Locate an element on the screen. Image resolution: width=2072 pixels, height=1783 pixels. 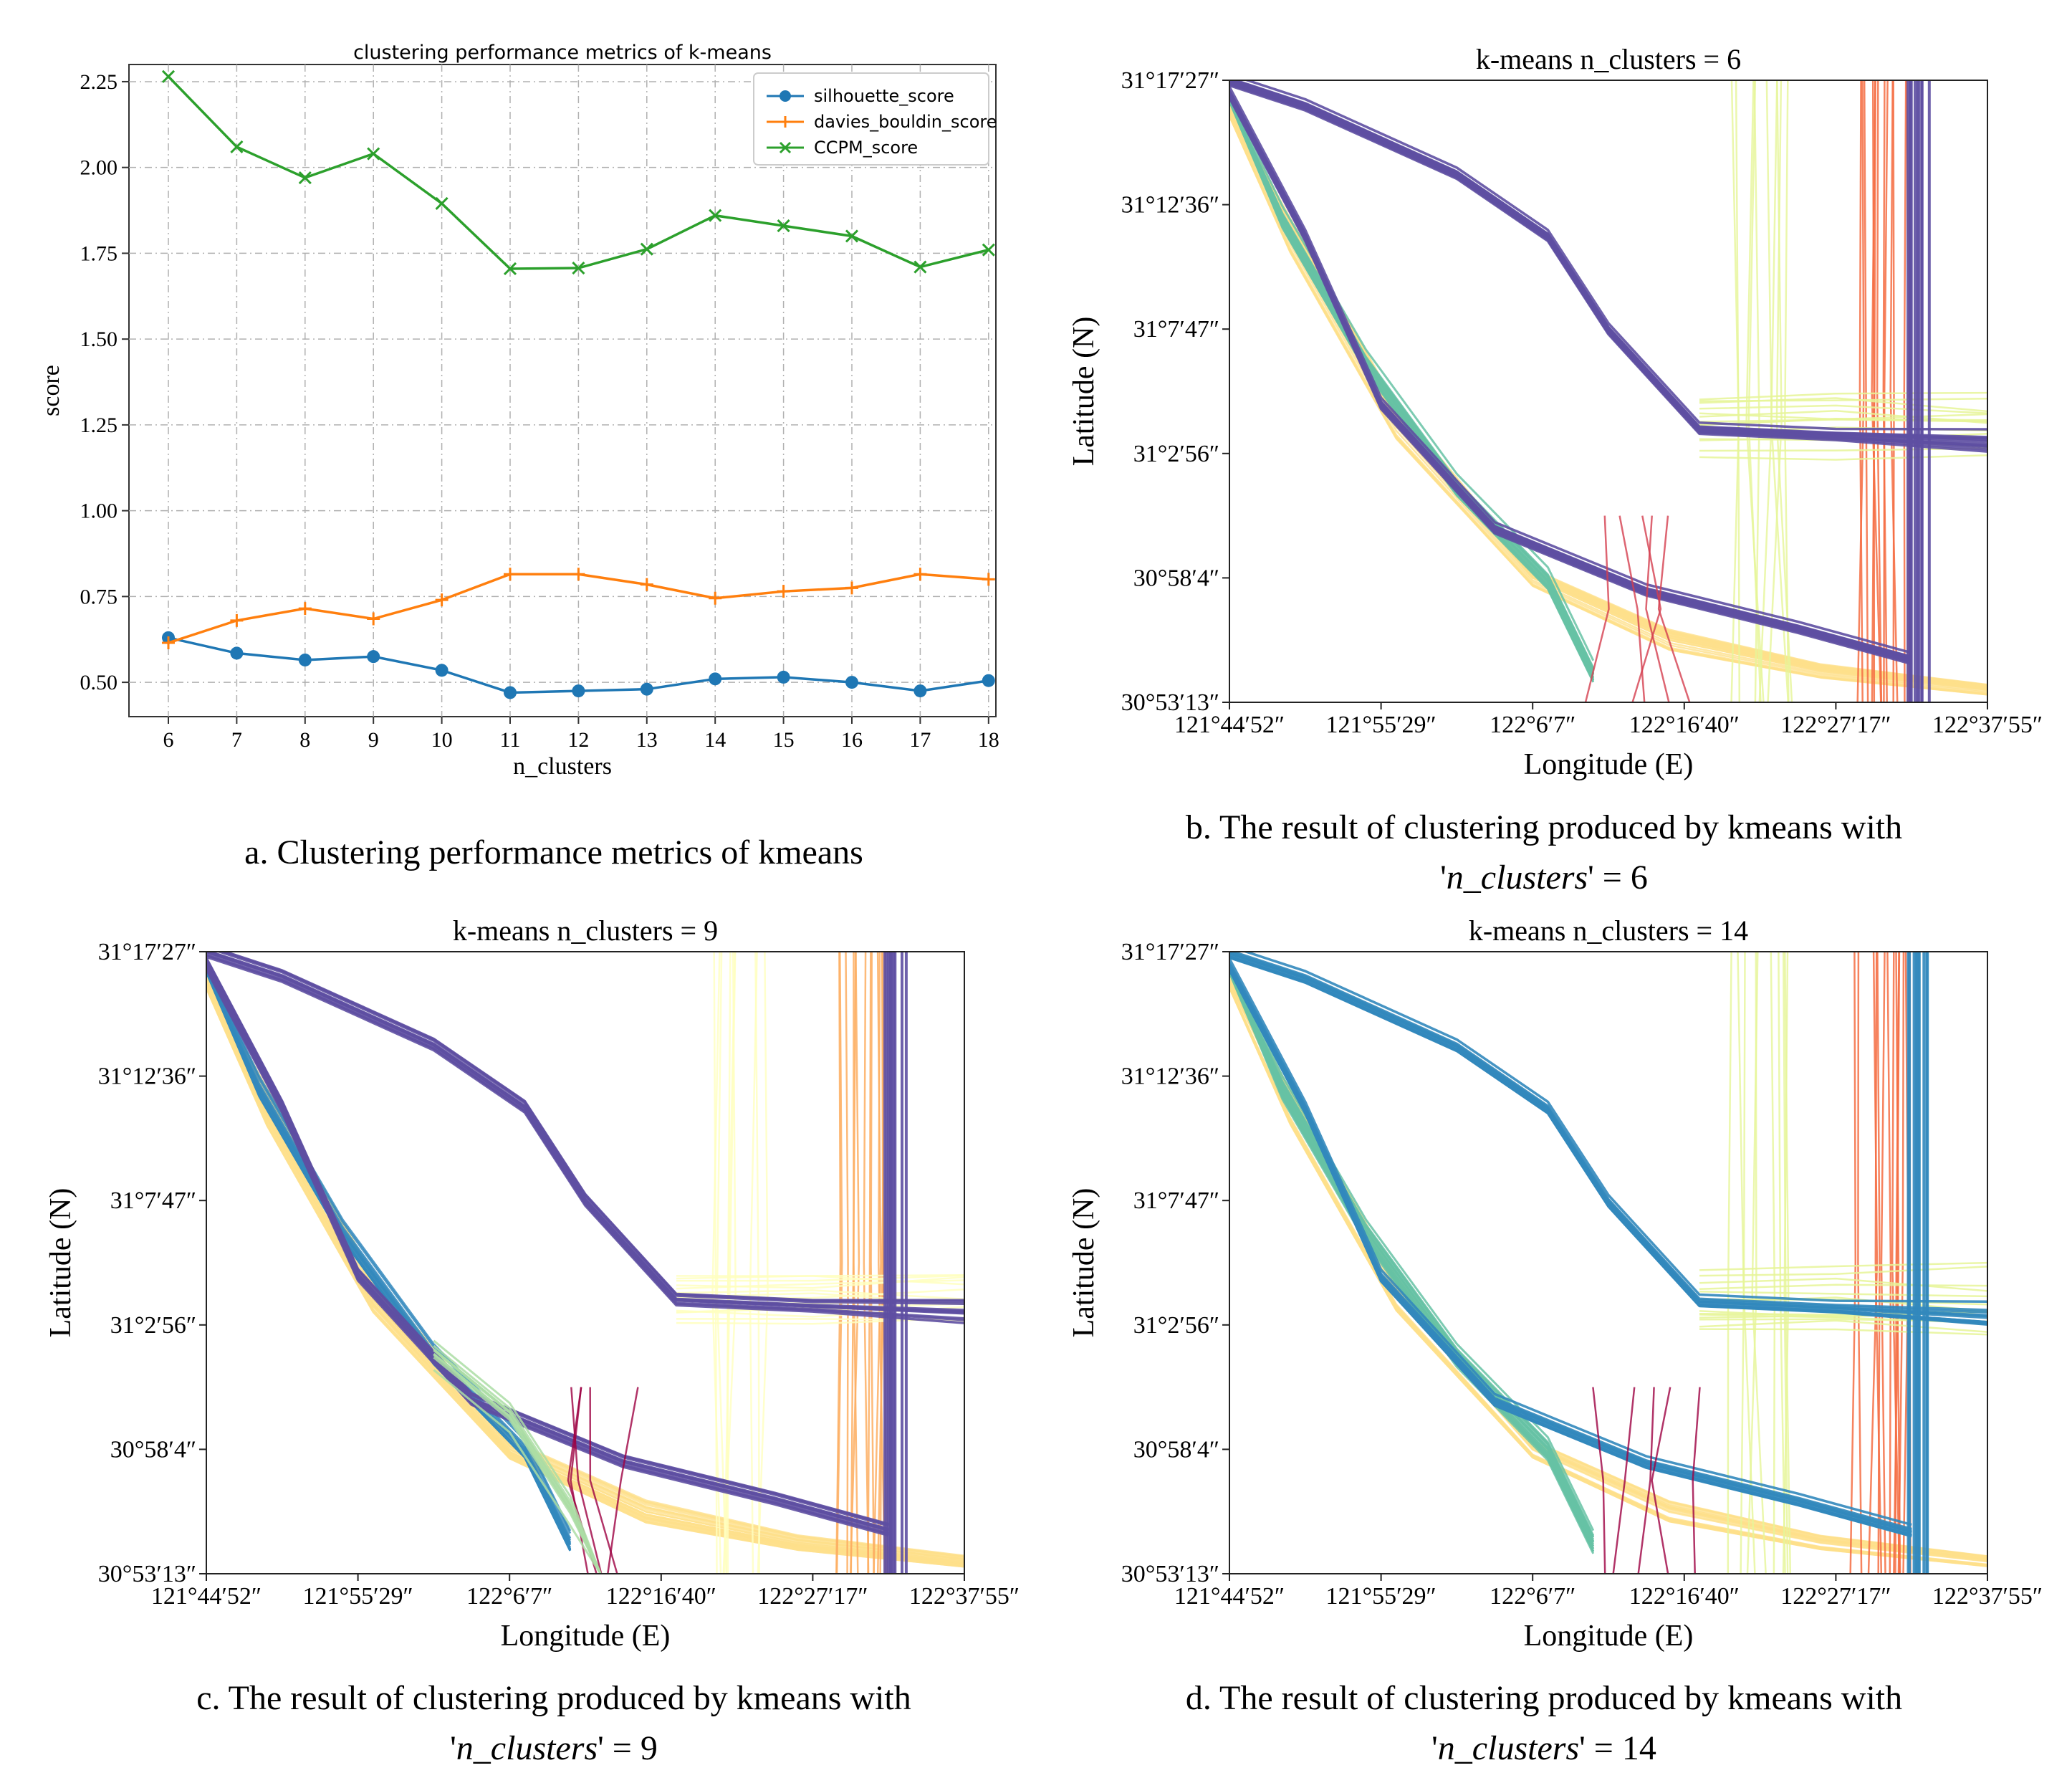
y-tick-label: 2.25 is located at coordinates (99, 82).